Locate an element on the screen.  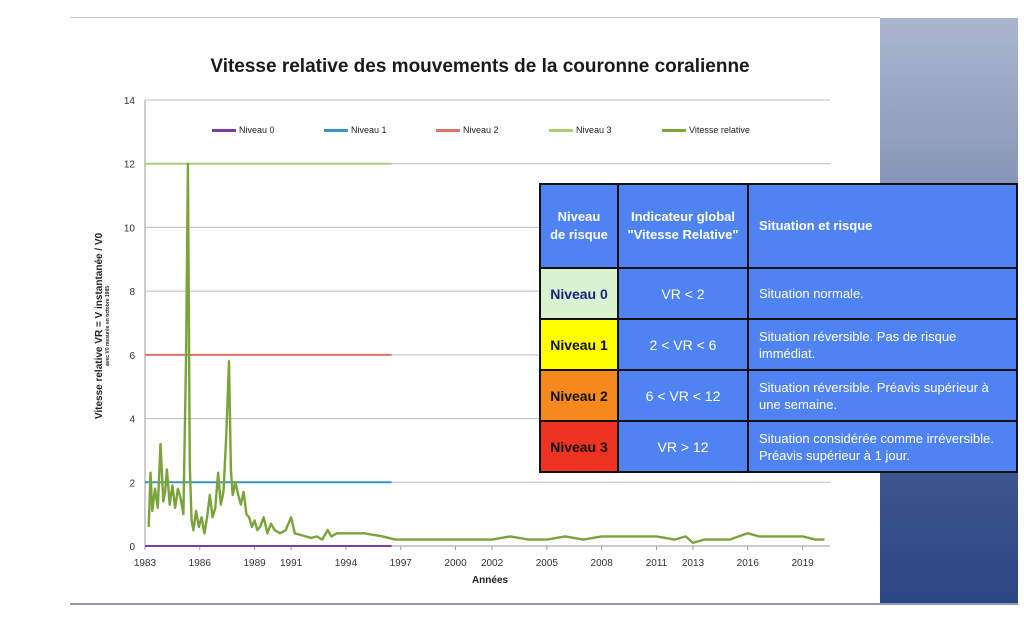
slide-bottom-border is located at coordinates (544, 604).